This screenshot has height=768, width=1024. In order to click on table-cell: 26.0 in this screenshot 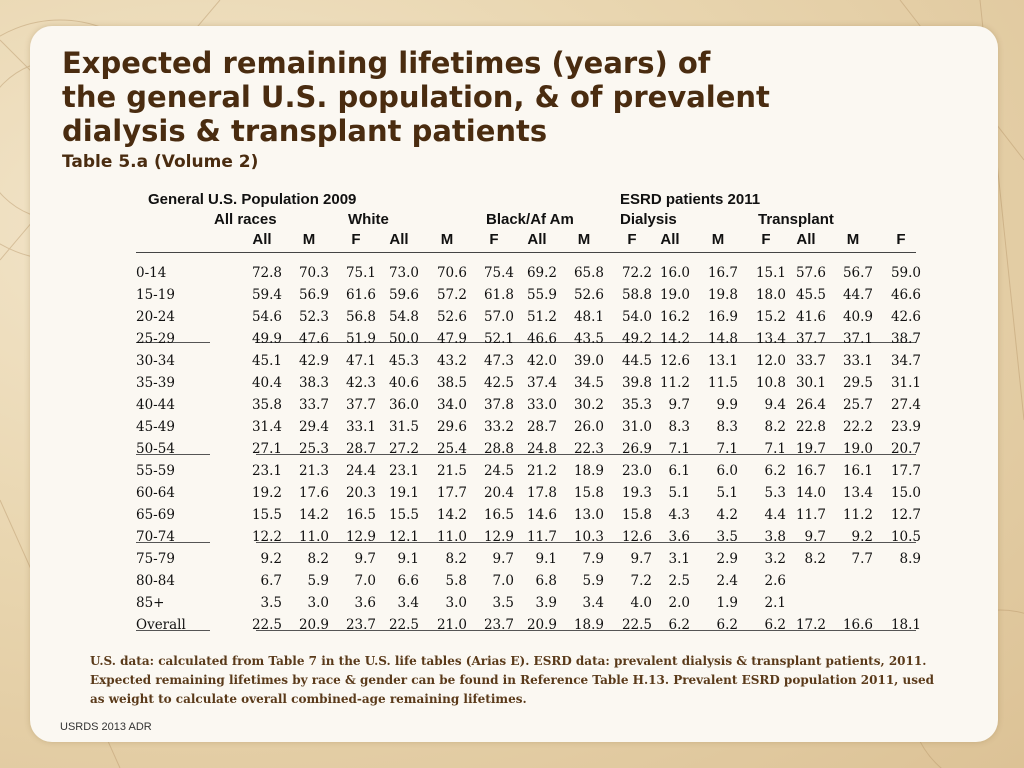, I will do `click(588, 427)`.